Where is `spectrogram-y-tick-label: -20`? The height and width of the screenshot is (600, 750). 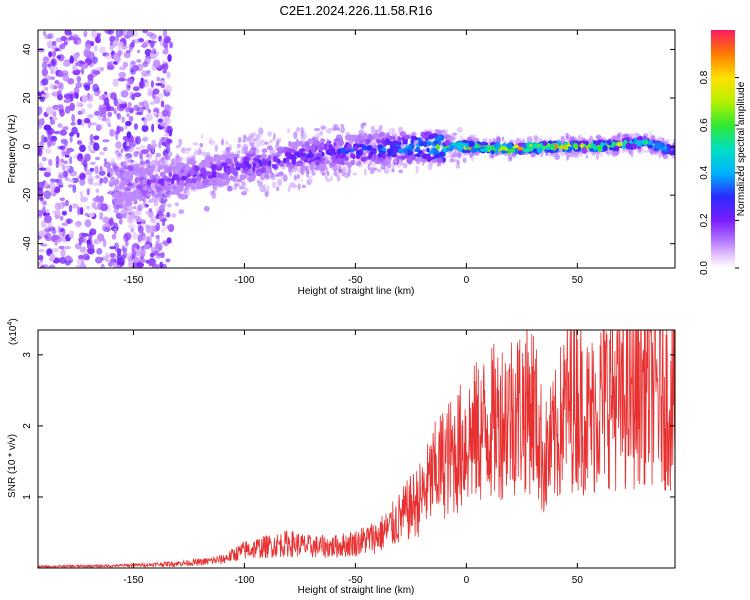
spectrogram-y-tick-label: -20 is located at coordinates (27, 194).